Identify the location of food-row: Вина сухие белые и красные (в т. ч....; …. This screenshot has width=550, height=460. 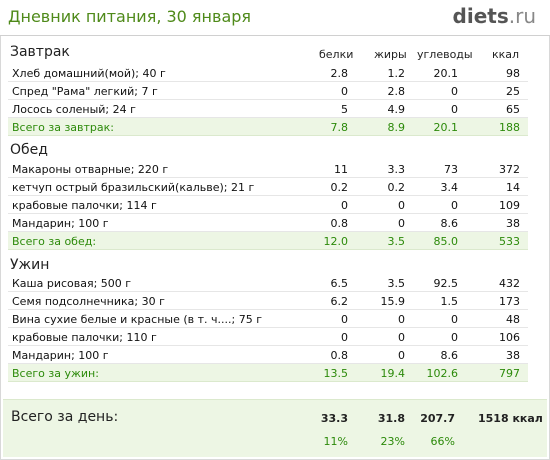
(268, 319).